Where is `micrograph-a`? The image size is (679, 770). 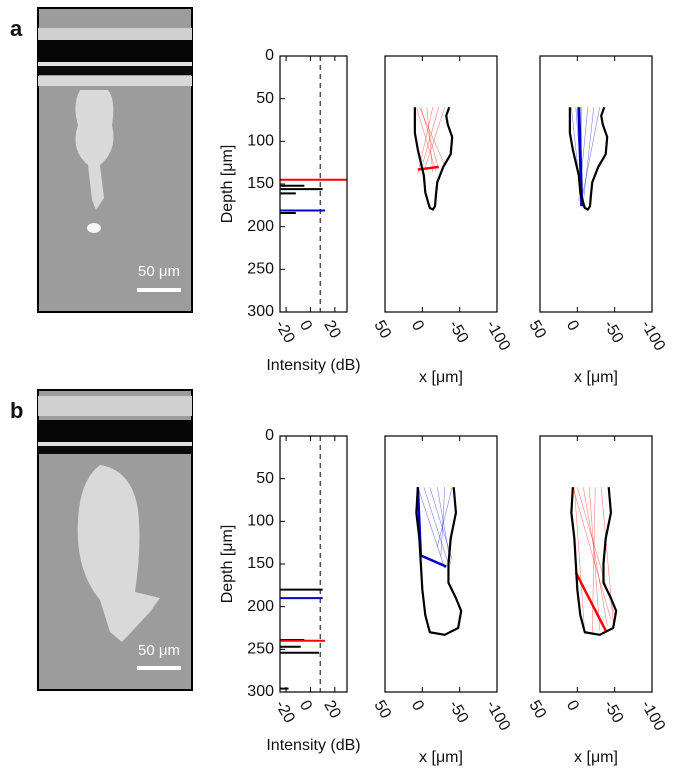
micrograph-a is located at coordinates (115, 160).